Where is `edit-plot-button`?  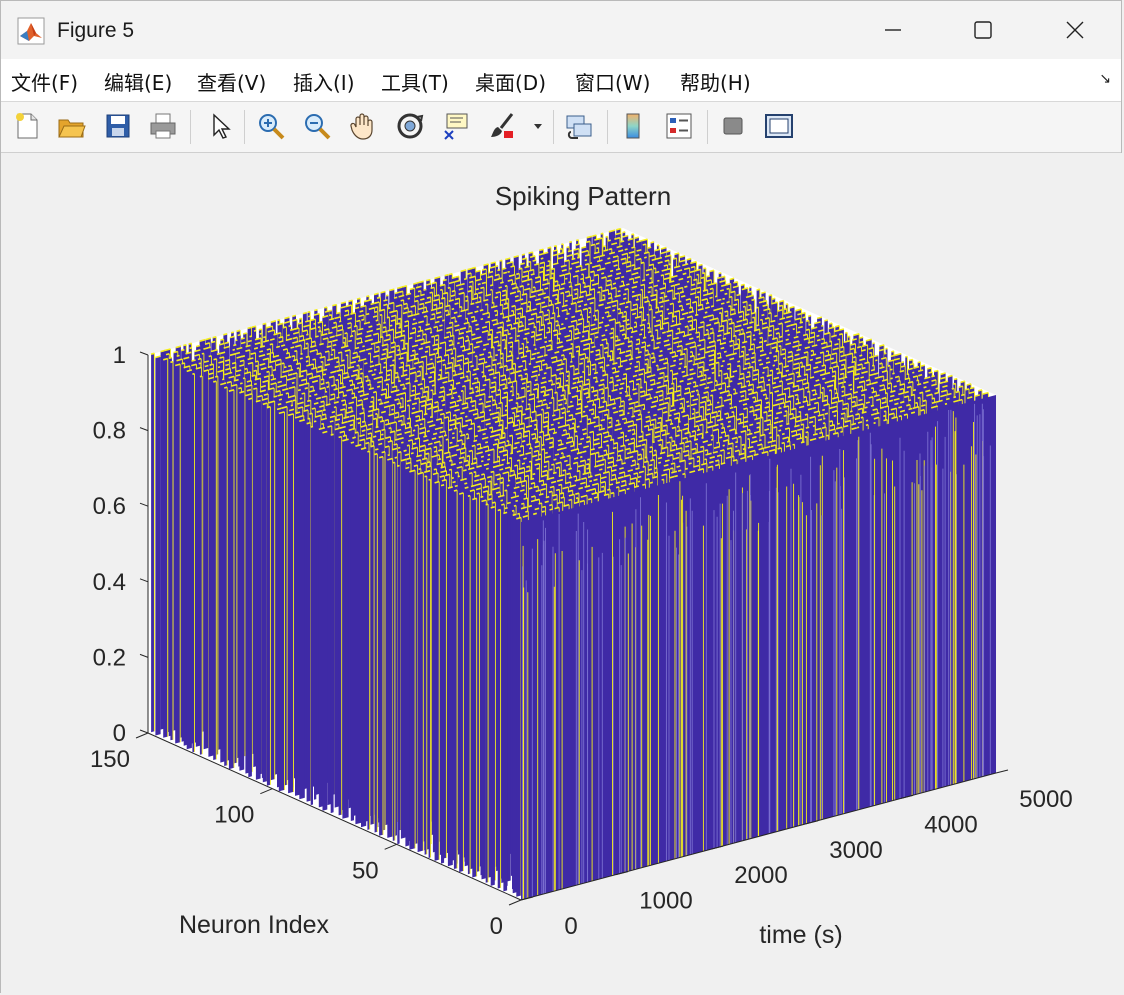 edit-plot-button is located at coordinates (220, 126).